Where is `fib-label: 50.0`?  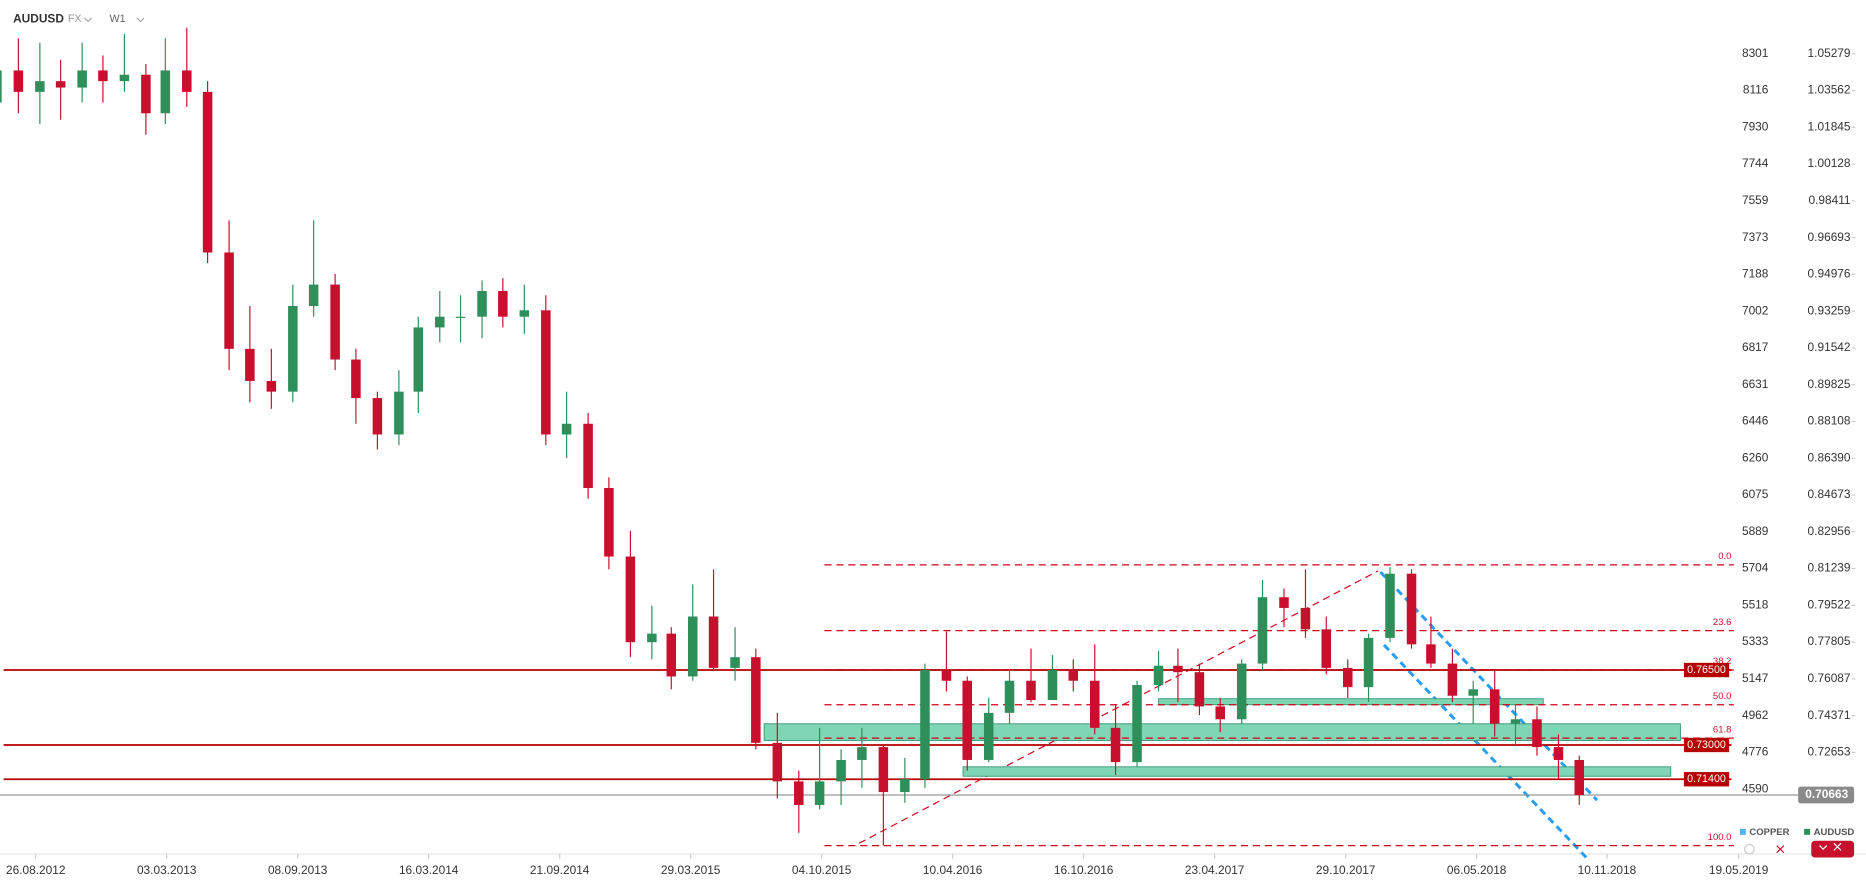 fib-label: 50.0 is located at coordinates (1722, 696).